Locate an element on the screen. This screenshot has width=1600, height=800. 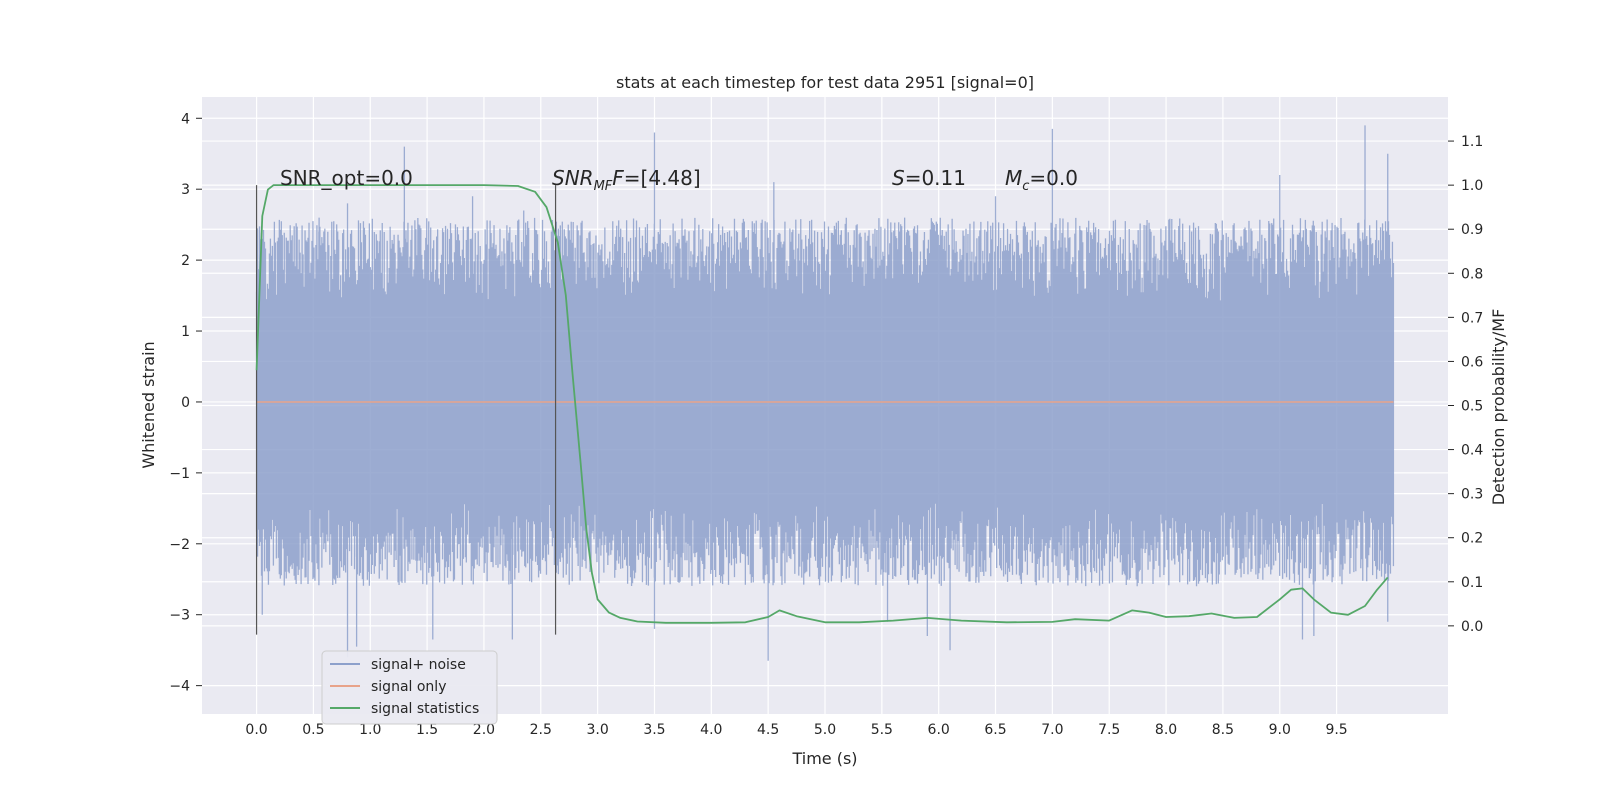
y2-tick-label: 0.2 is located at coordinates (1472, 539).